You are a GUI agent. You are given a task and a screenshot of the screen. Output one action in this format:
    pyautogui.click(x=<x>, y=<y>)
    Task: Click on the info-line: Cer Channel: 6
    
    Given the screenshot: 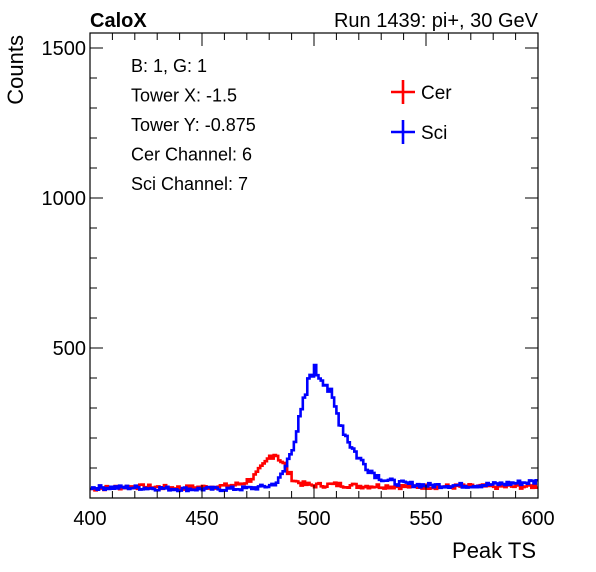 What is the action you would take?
    pyautogui.click(x=191, y=155)
    